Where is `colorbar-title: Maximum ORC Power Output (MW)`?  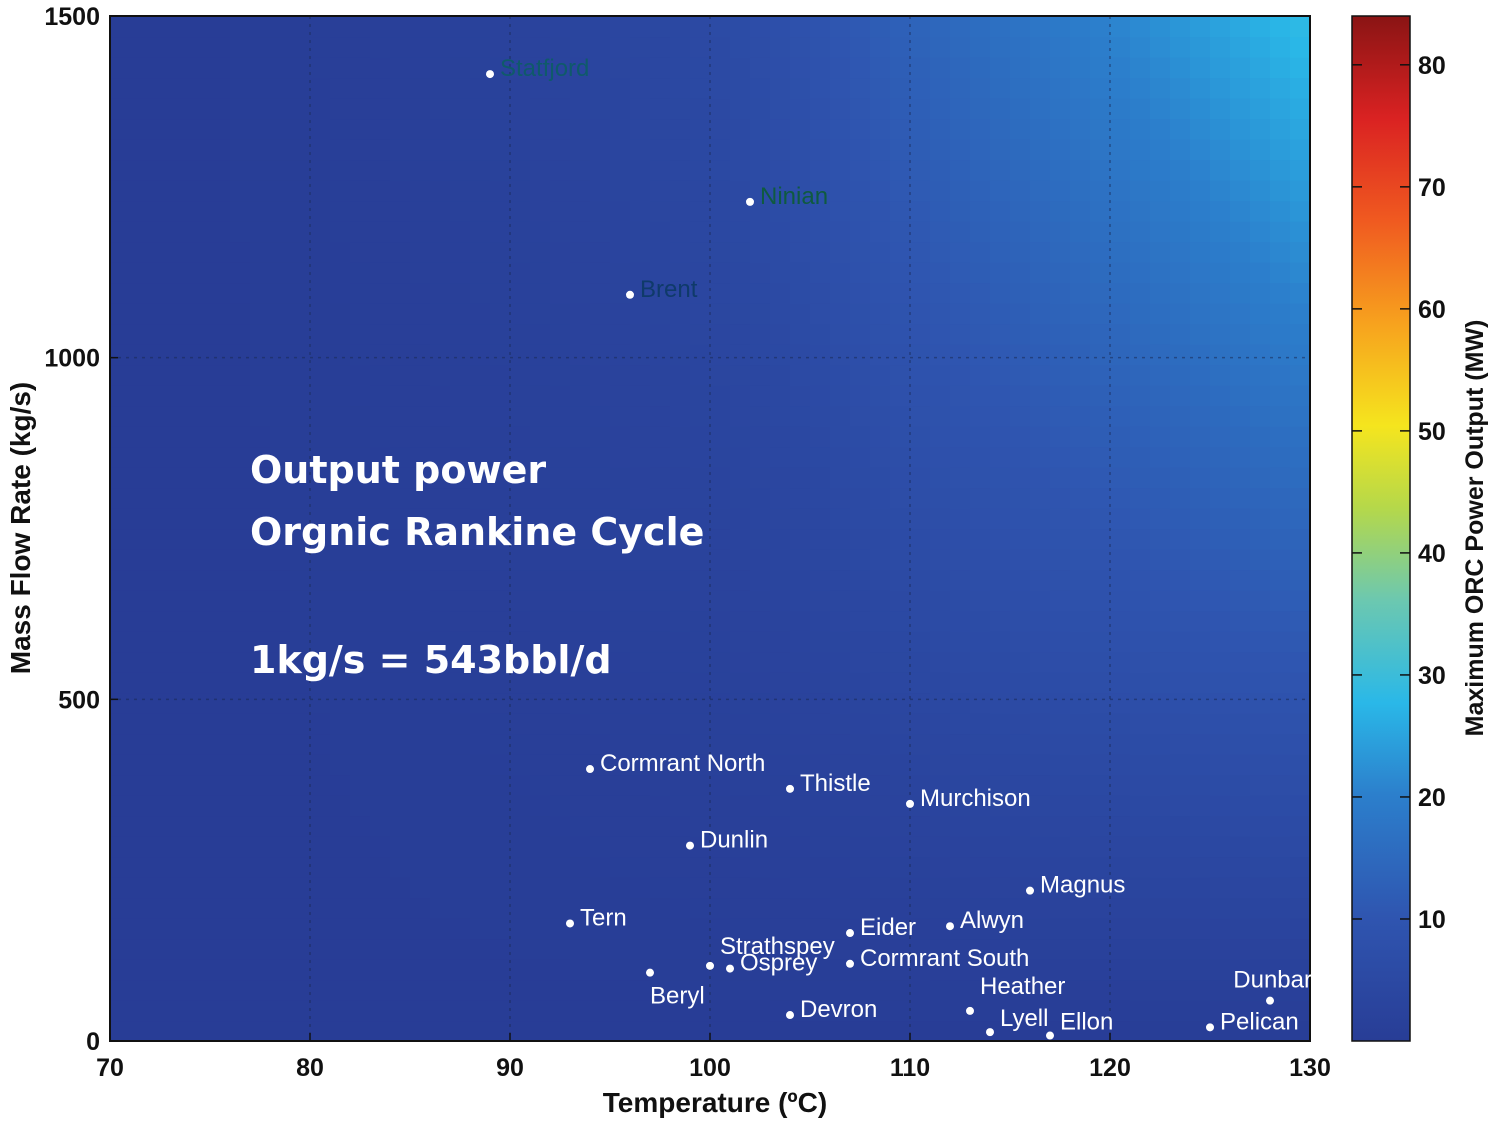 colorbar-title: Maximum ORC Power Output (MW) is located at coordinates (1475, 528).